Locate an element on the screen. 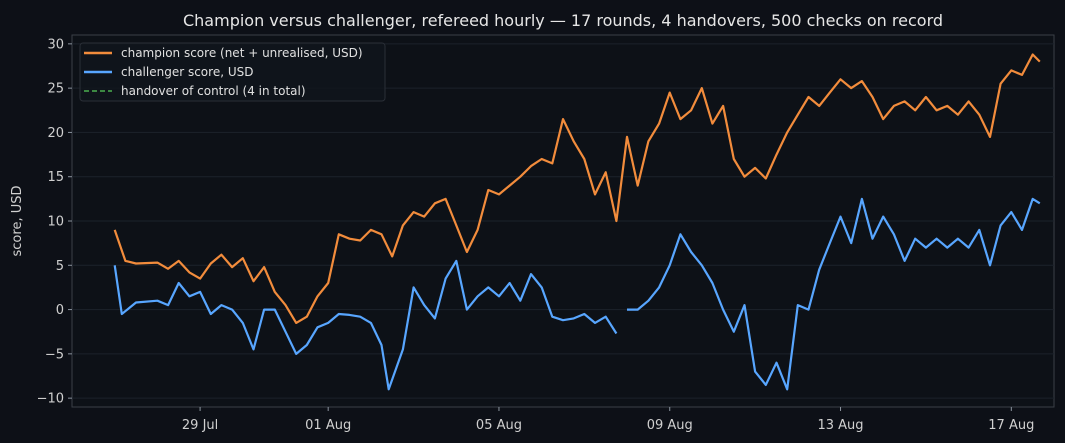  y-tick-label: 25 is located at coordinates (55, 89).